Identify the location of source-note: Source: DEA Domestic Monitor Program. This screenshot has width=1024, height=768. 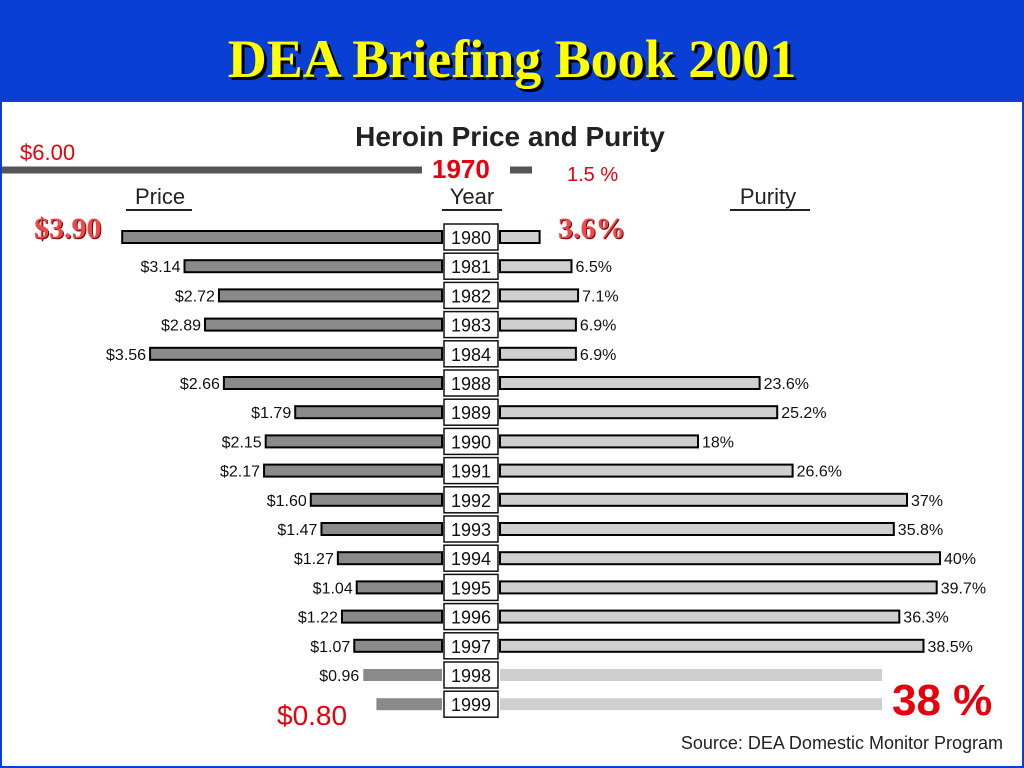
(842, 743).